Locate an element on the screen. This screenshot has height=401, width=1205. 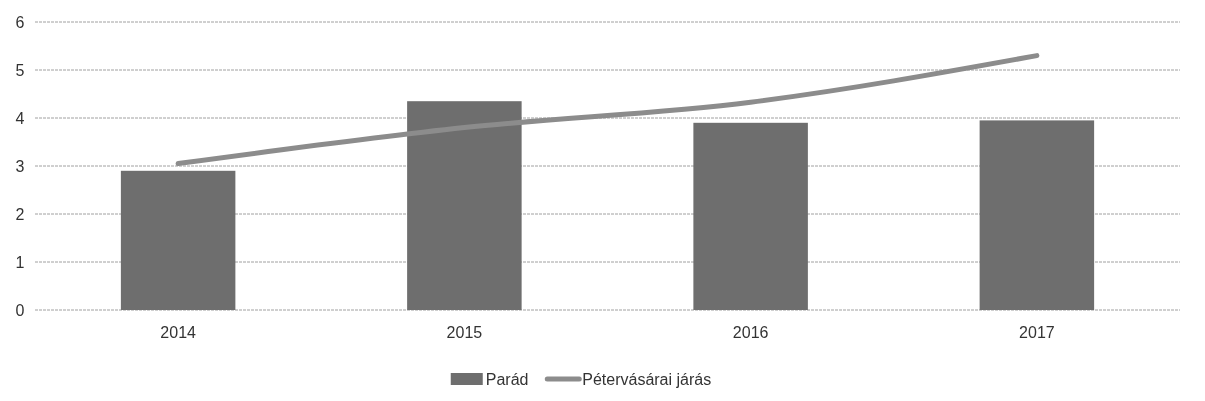
y-tick-label: 2 is located at coordinates (20, 214).